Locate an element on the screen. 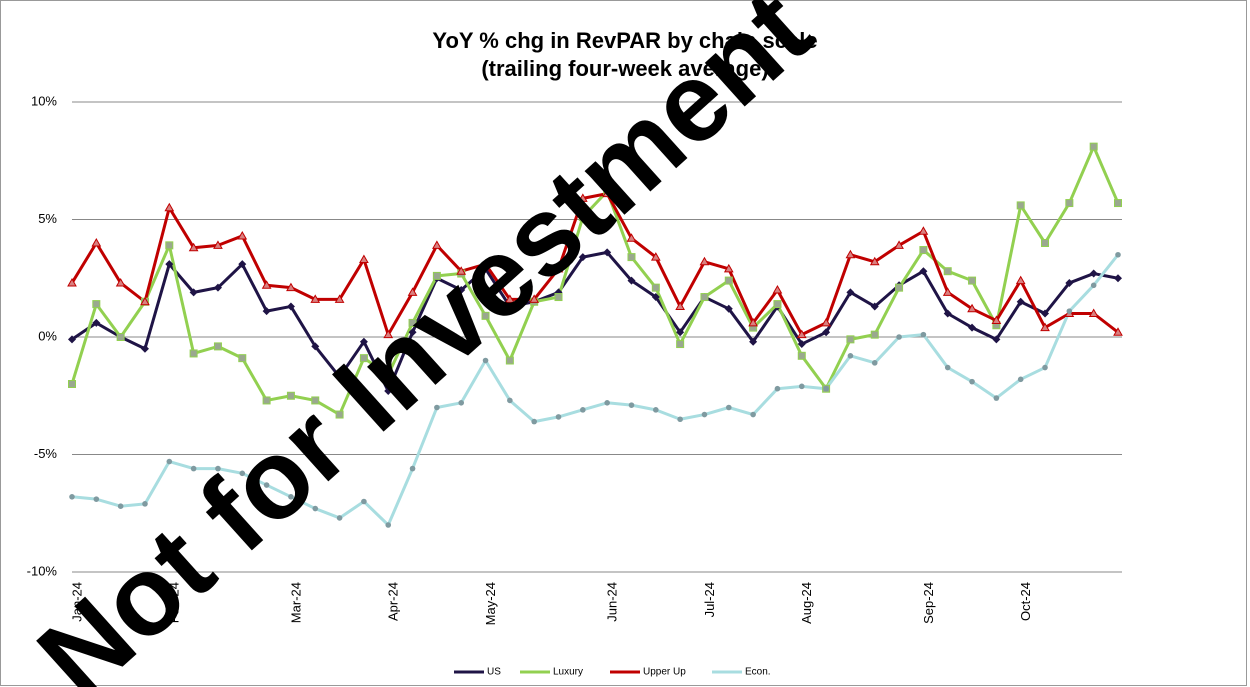  x-tick-label: Aug-24 is located at coordinates (806, 603).